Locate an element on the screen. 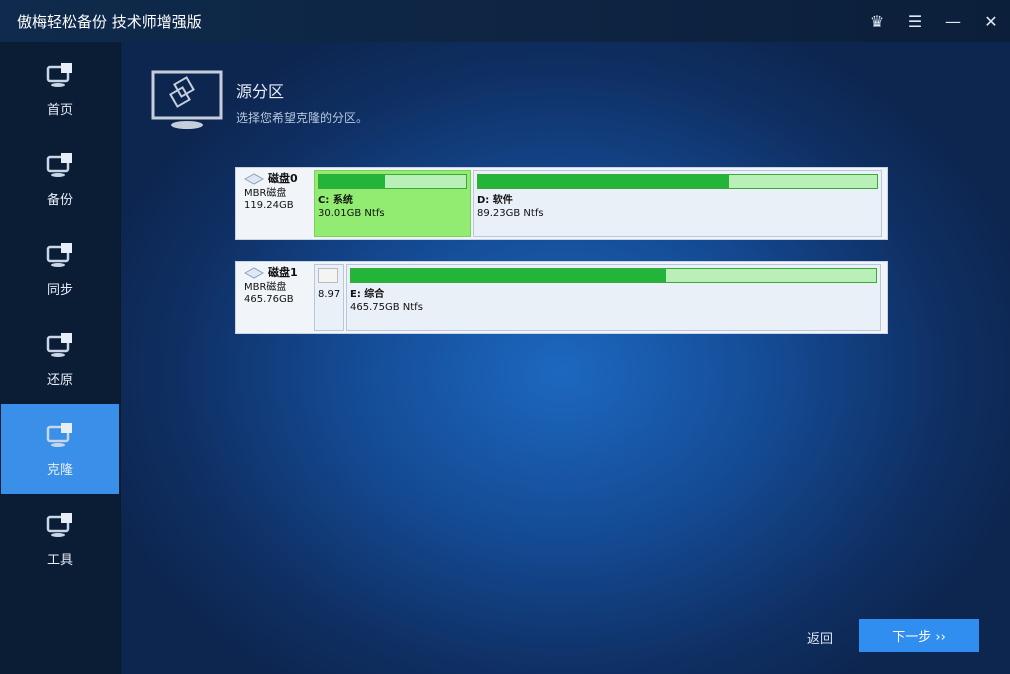 The image size is (1010, 674). backup-icon is located at coordinates (60, 170).